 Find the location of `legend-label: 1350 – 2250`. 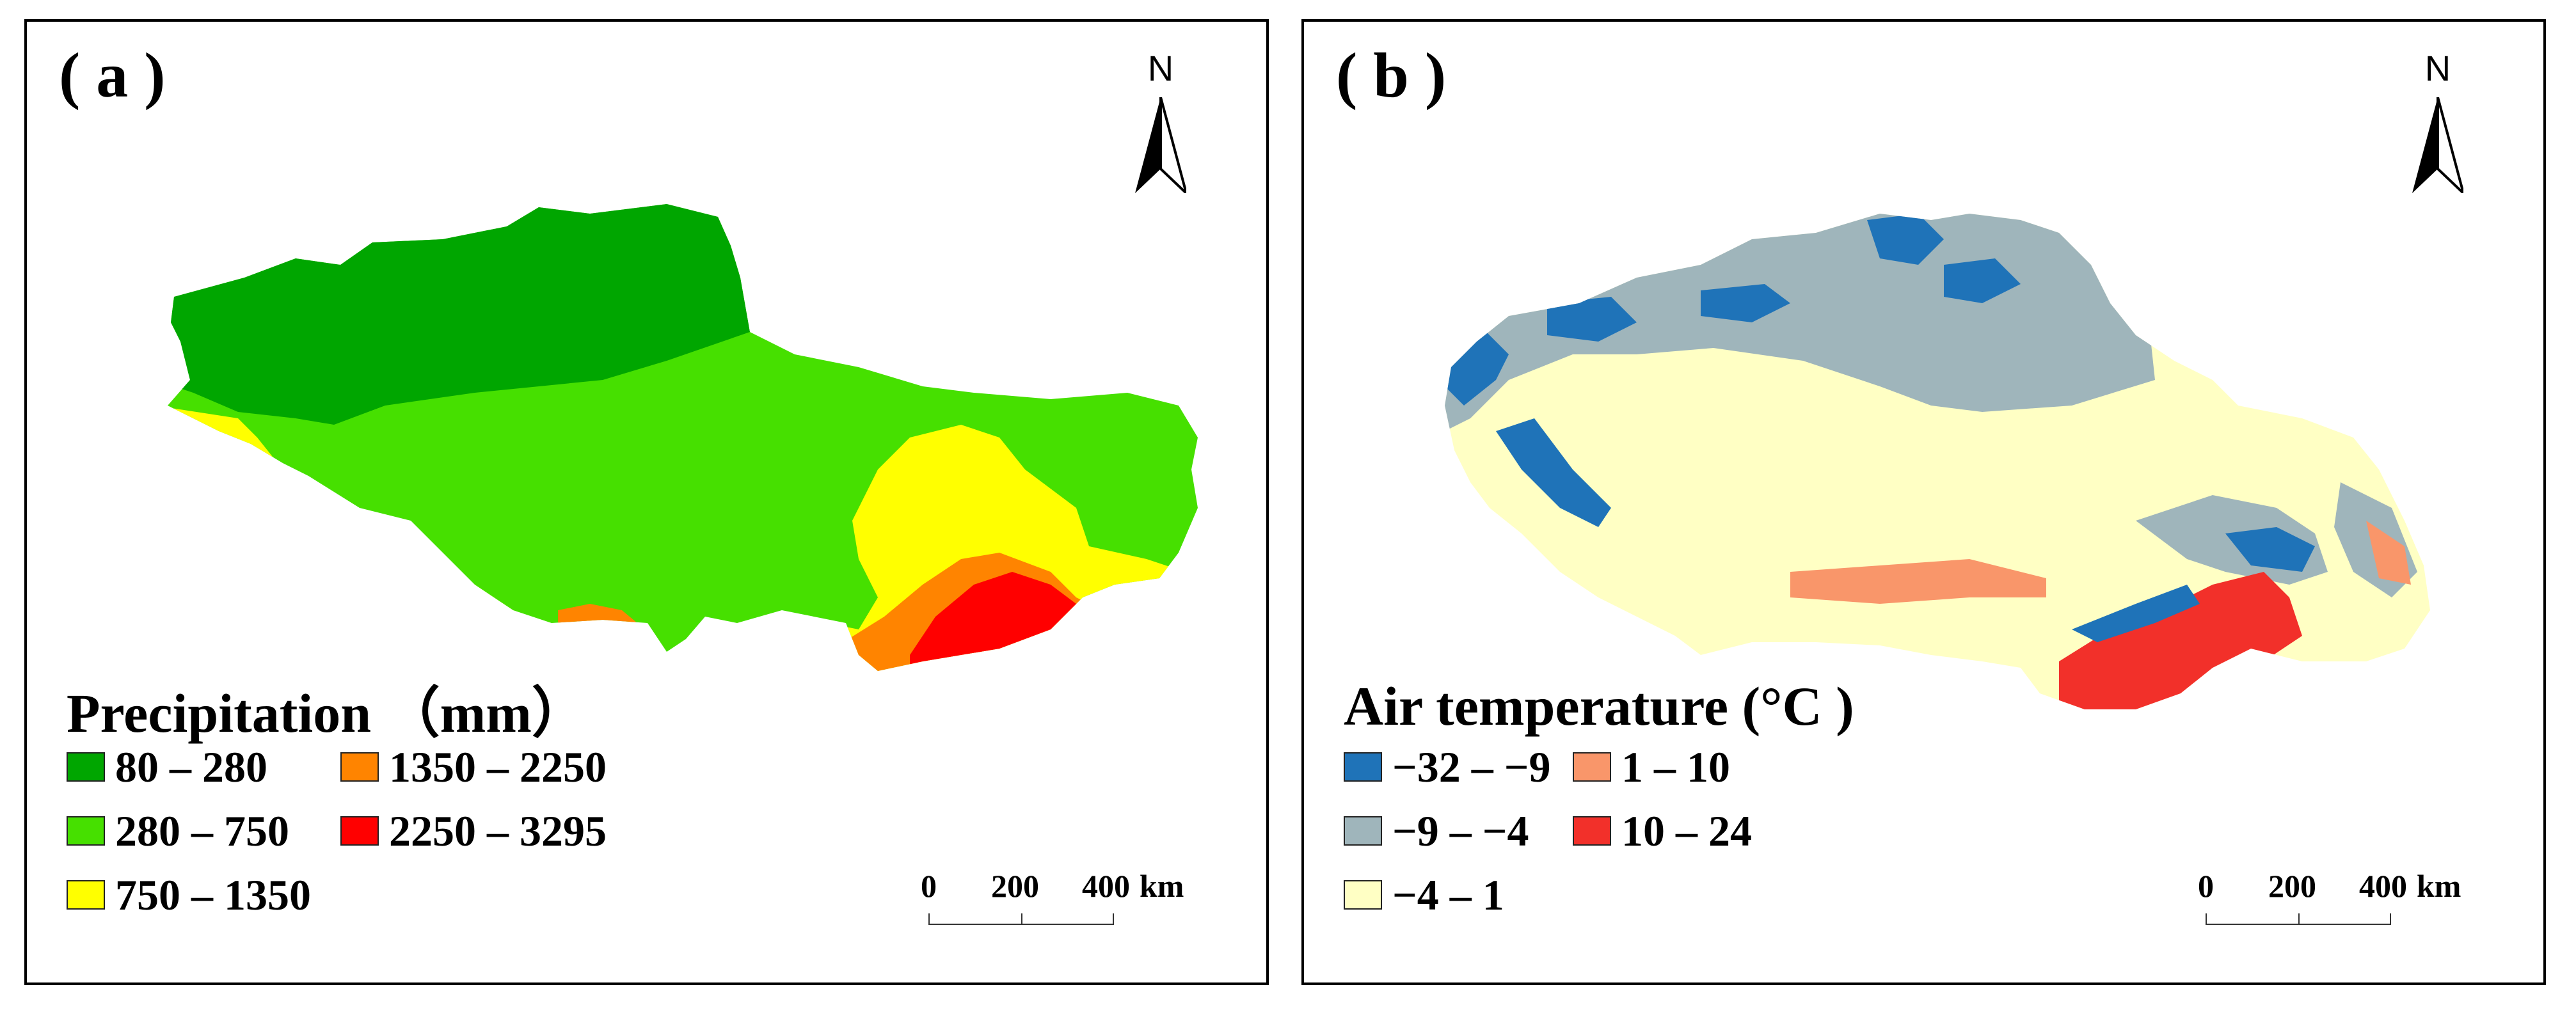

legend-label: 1350 – 2250 is located at coordinates (498, 766).